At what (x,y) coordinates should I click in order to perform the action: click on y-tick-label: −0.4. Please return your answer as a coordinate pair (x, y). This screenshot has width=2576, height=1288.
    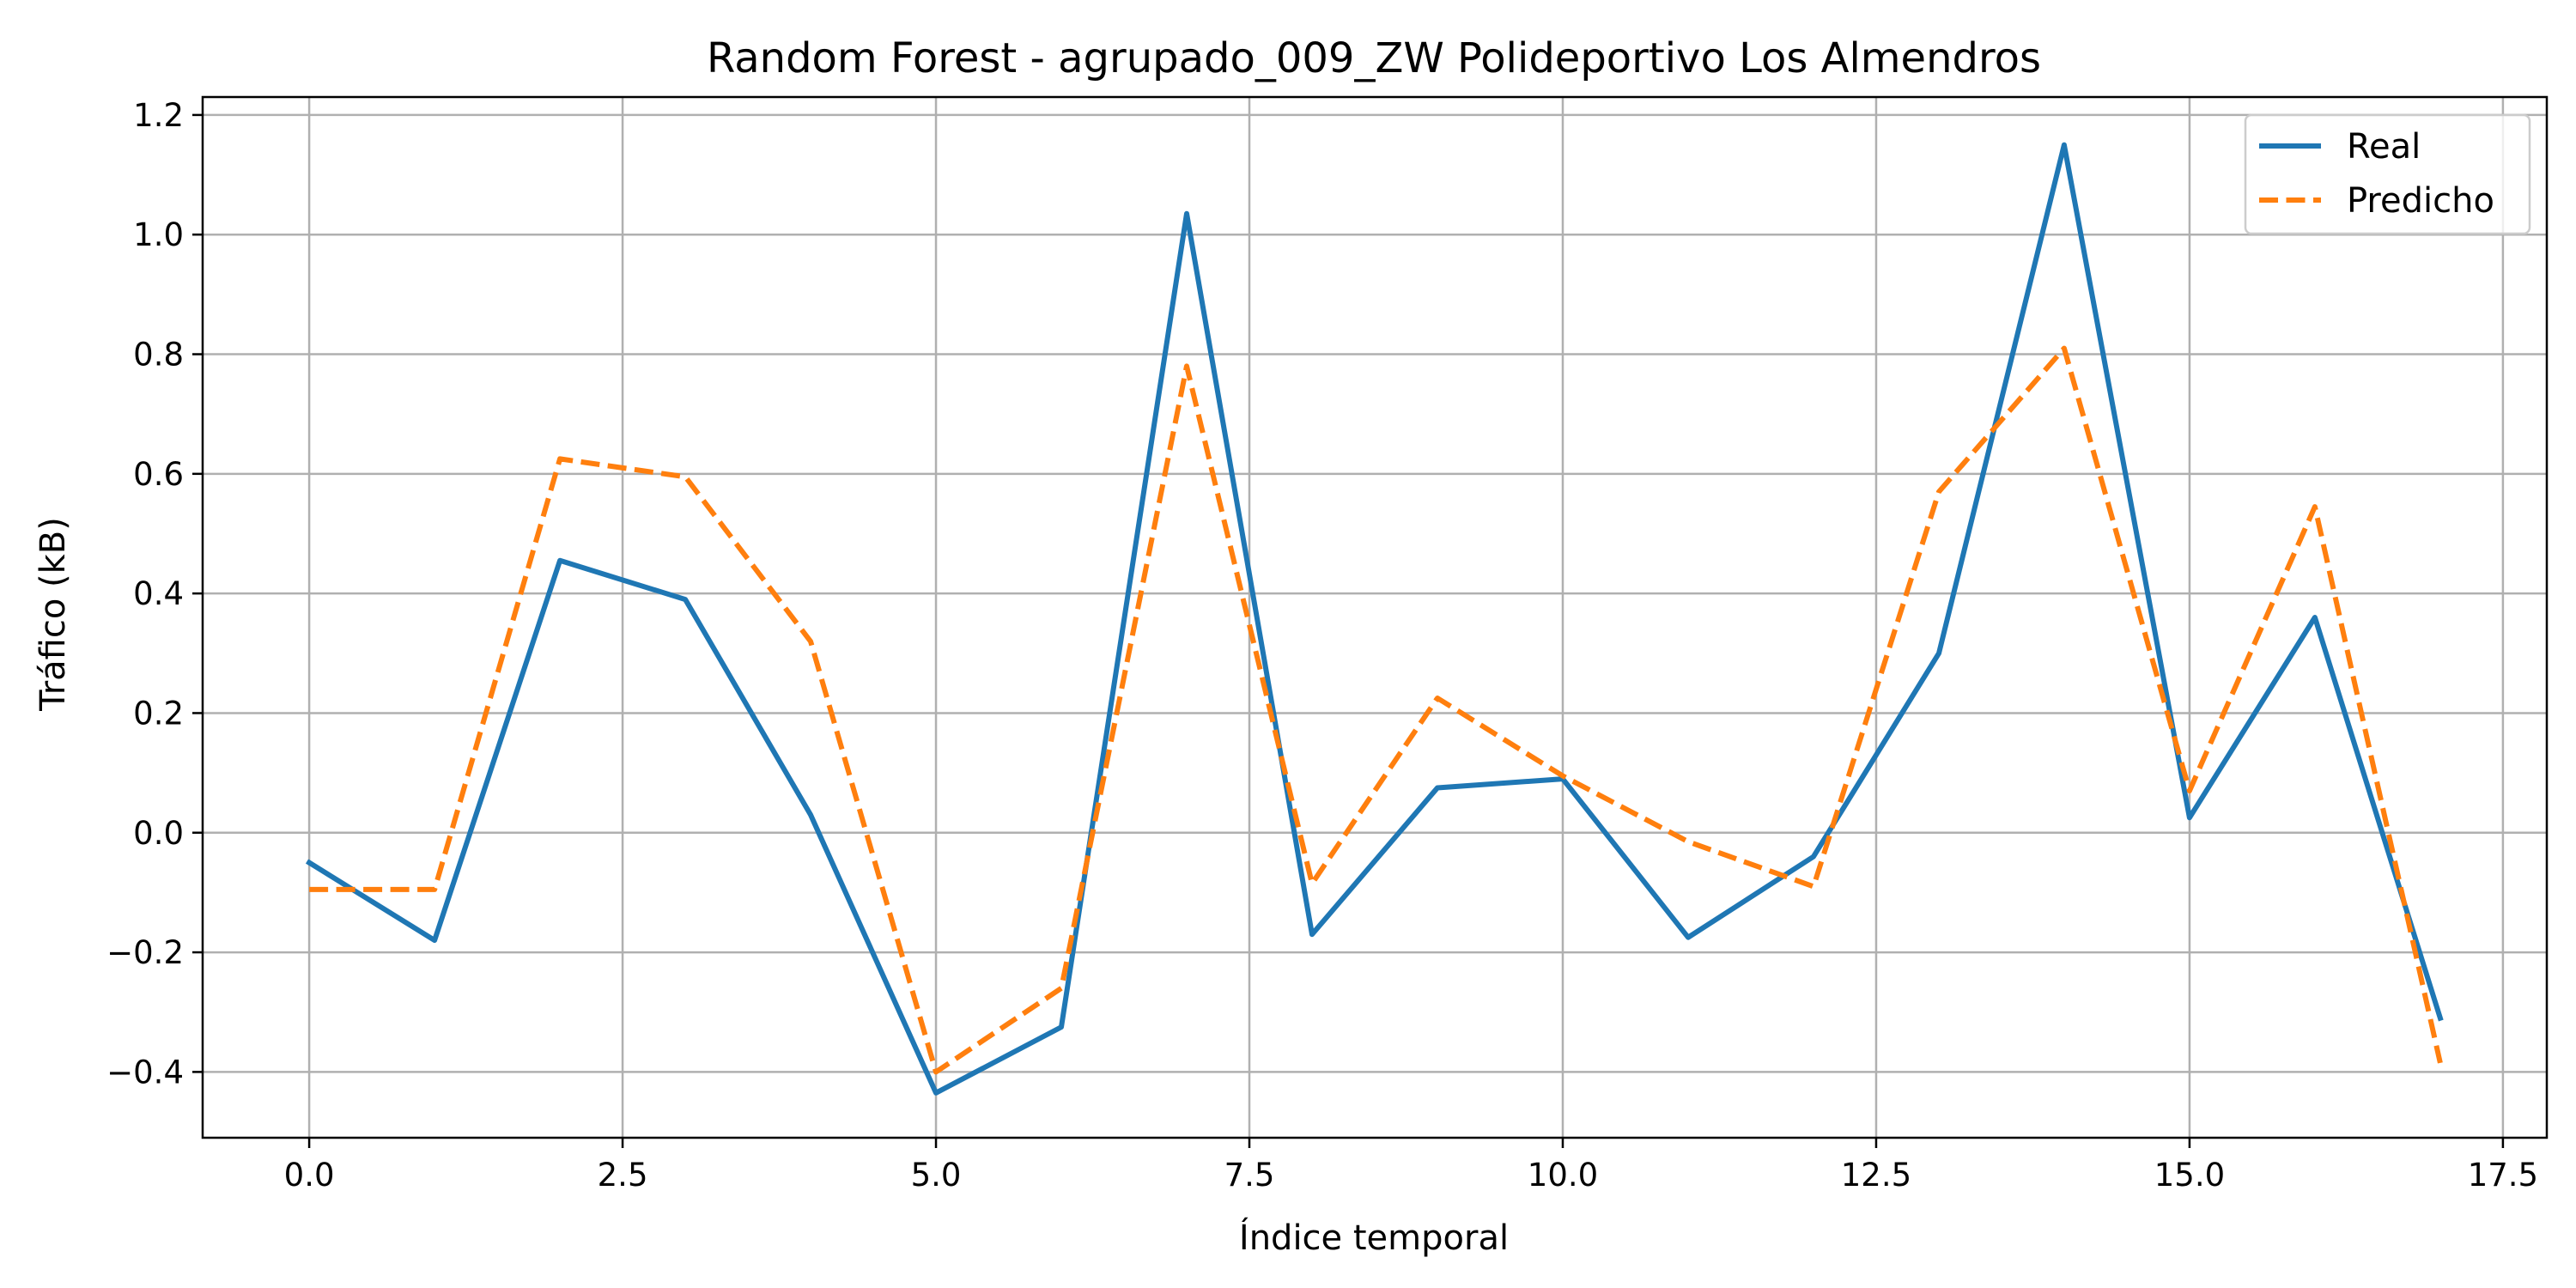
    Looking at the image, I should click on (145, 1072).